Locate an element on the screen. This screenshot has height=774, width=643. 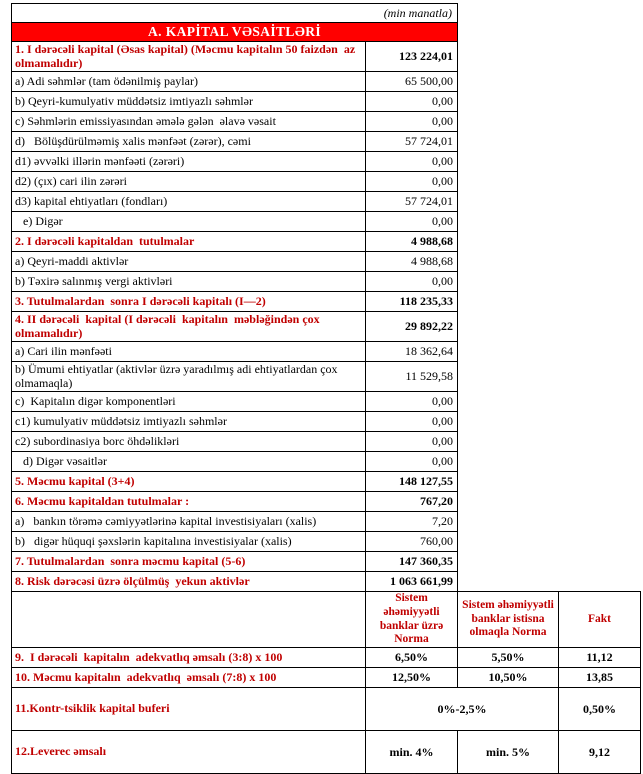
row-label: c) Kapitalın digər komponentləri is located at coordinates (188, 401).